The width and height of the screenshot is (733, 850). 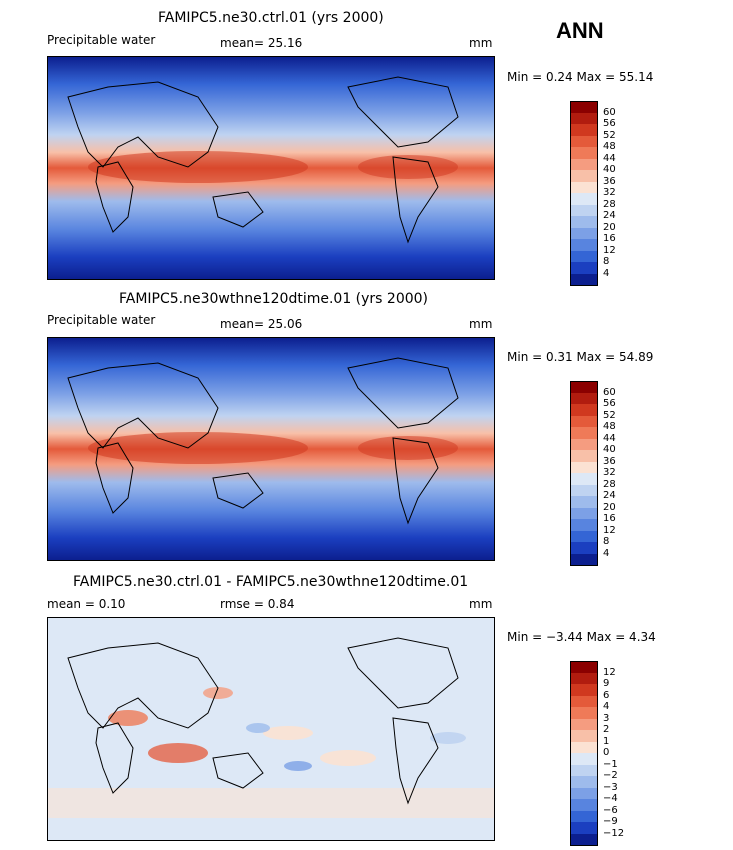 What do you see at coordinates (261, 43) in the screenshot?
I see `panel1-mean: mean= 25.16` at bounding box center [261, 43].